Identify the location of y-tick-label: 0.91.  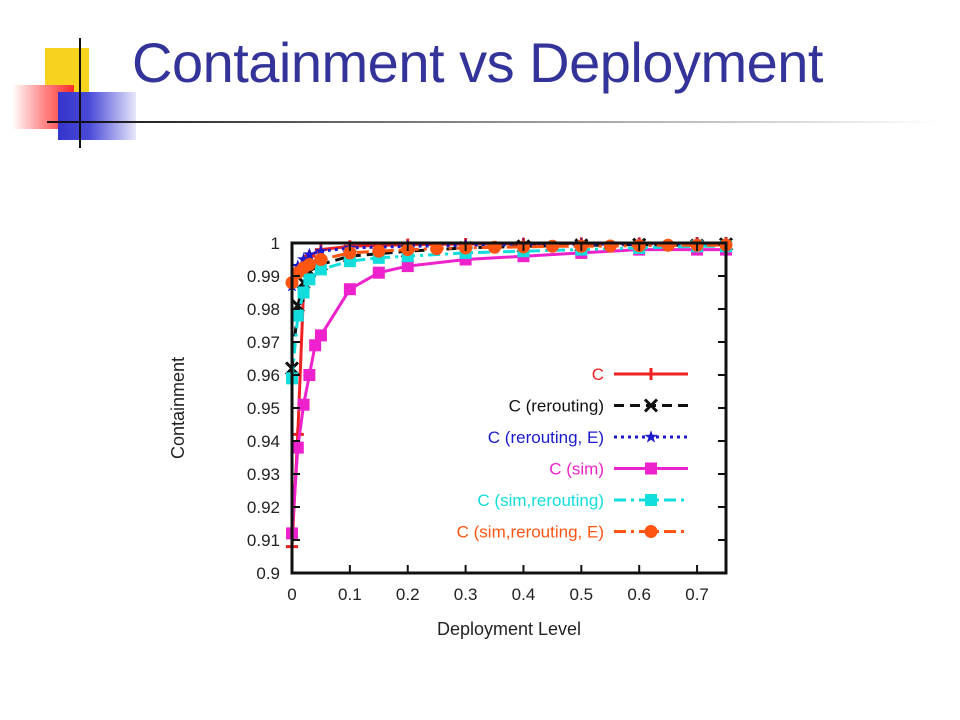
(263, 540).